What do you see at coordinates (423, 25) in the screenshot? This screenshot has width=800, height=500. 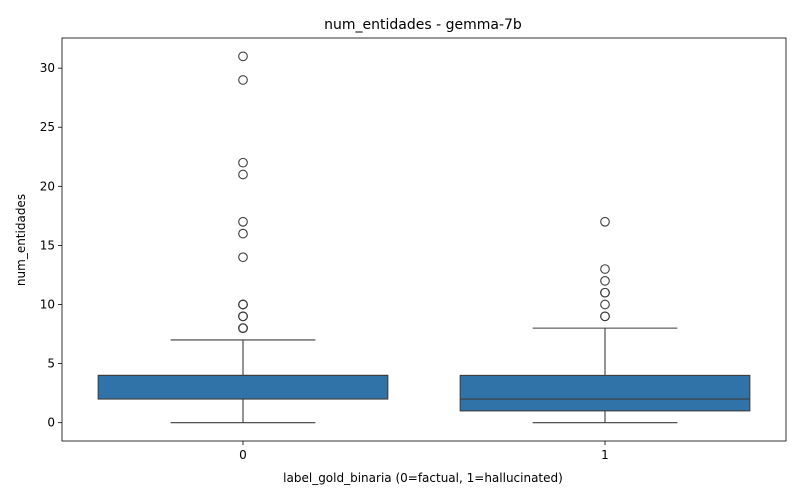 I see `chart-title: num_entidades - gemma-7b` at bounding box center [423, 25].